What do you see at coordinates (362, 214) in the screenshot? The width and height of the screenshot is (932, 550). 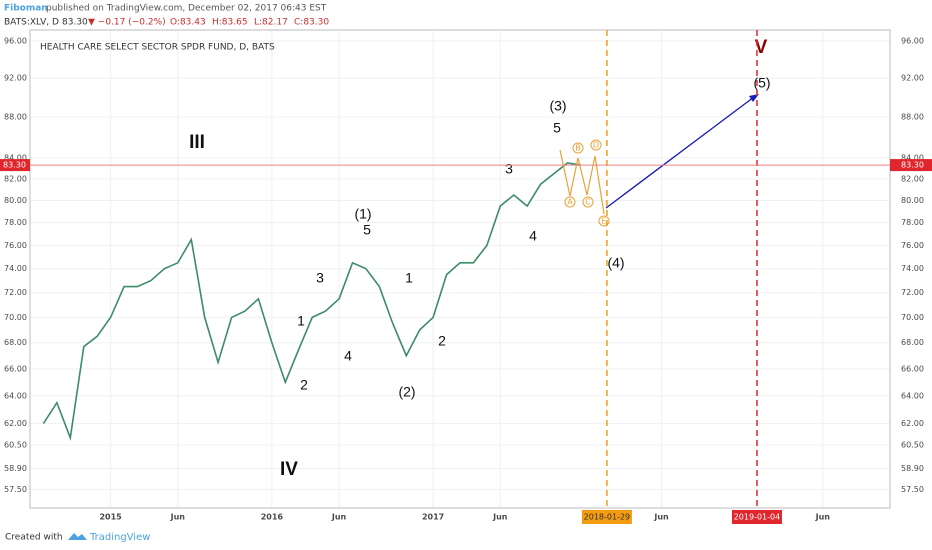 I see `annotation: (1)` at bounding box center [362, 214].